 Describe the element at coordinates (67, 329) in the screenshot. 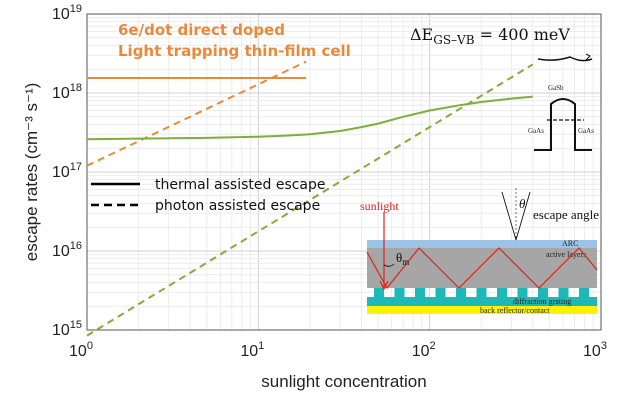

I see `y-tick-label: 1015` at that location.